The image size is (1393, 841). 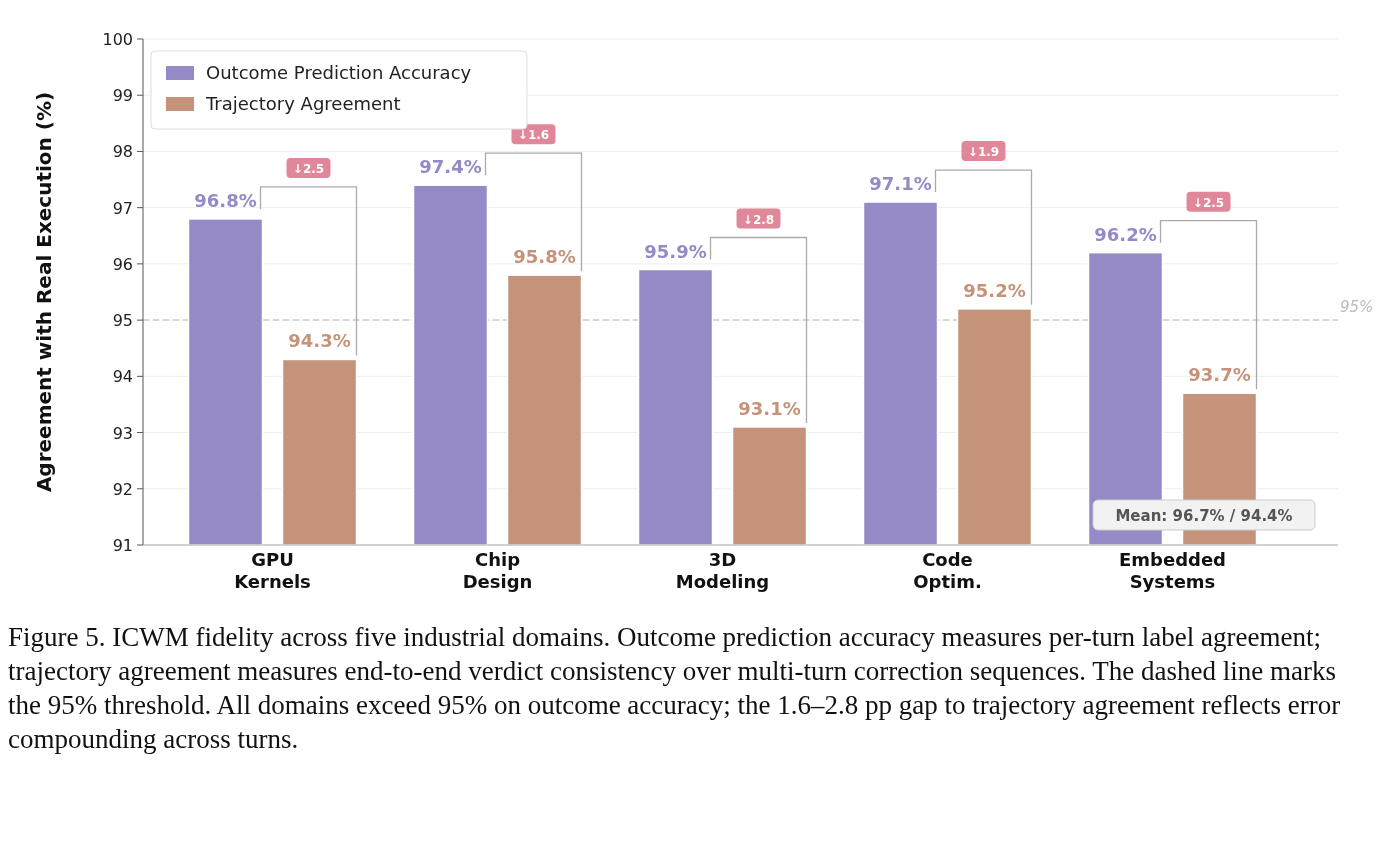 What do you see at coordinates (303, 103) in the screenshot?
I see `legend-label: Trajectory Agreement` at bounding box center [303, 103].